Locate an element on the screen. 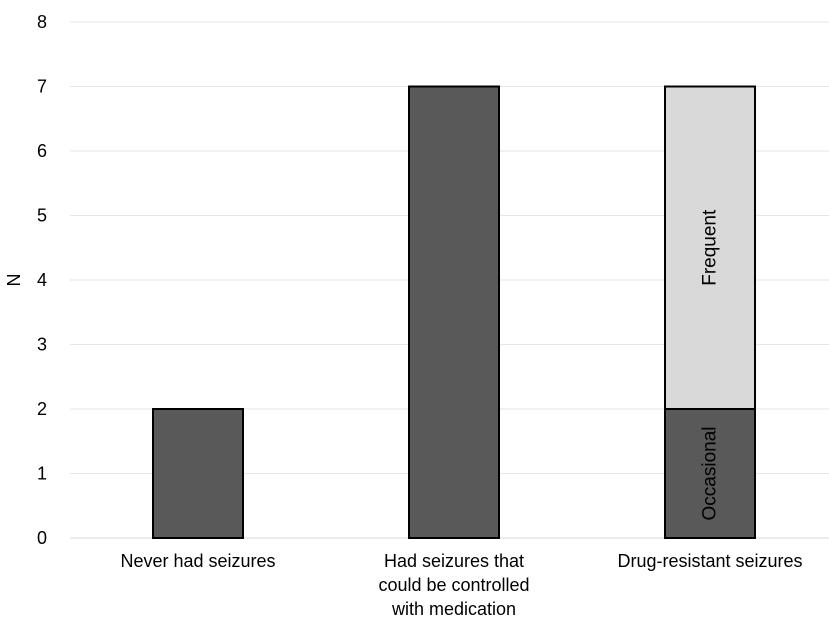 This screenshot has width=829, height=624. x-tick-label-line: could be controlled is located at coordinates (453, 585).